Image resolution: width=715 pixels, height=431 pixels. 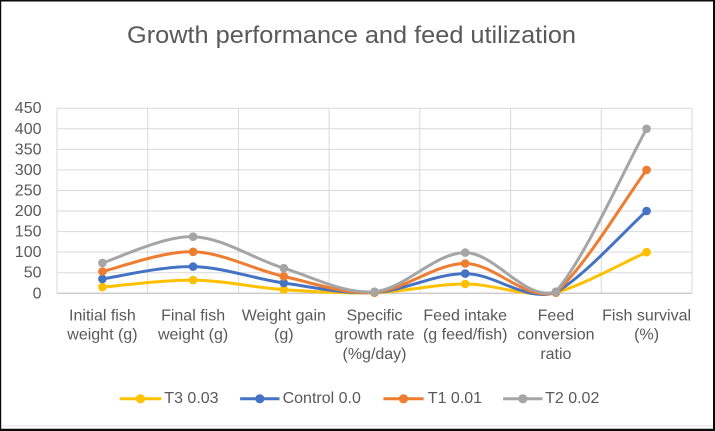 I want to click on svg-text: 50, so click(x=33, y=273).